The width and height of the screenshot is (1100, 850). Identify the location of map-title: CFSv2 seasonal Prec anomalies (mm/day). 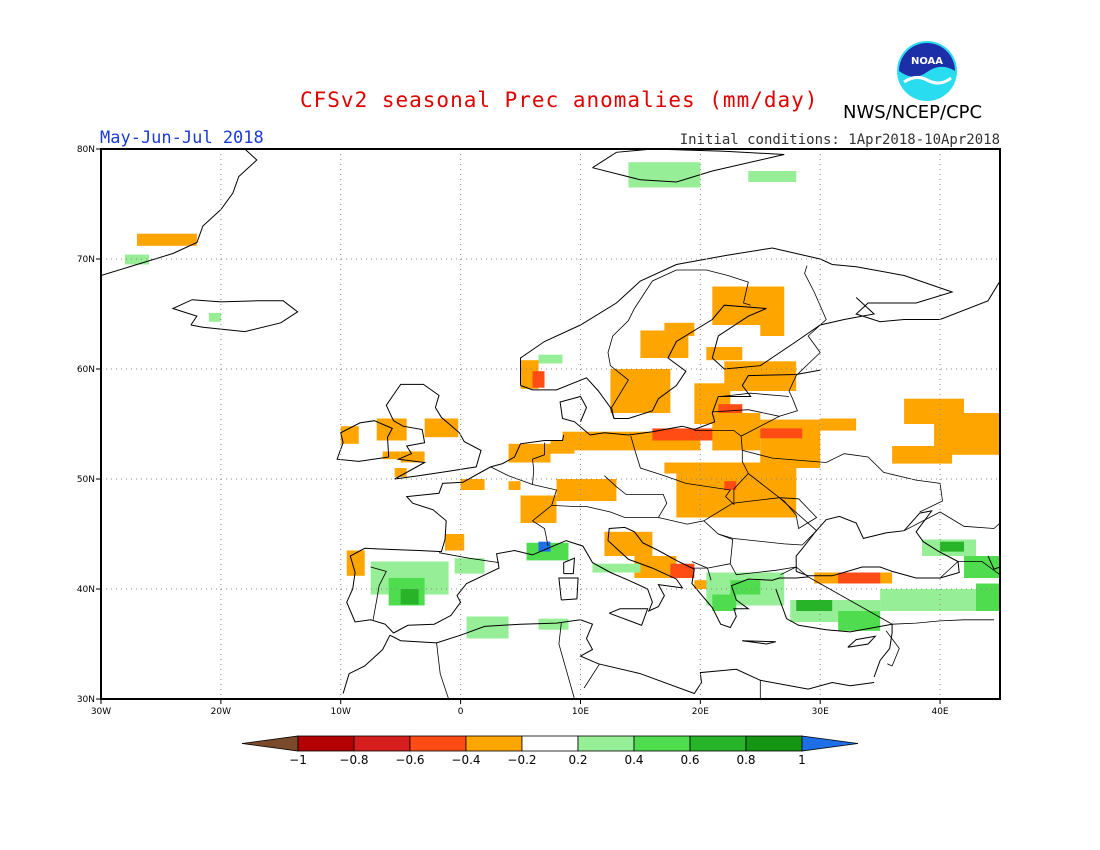
(559, 100).